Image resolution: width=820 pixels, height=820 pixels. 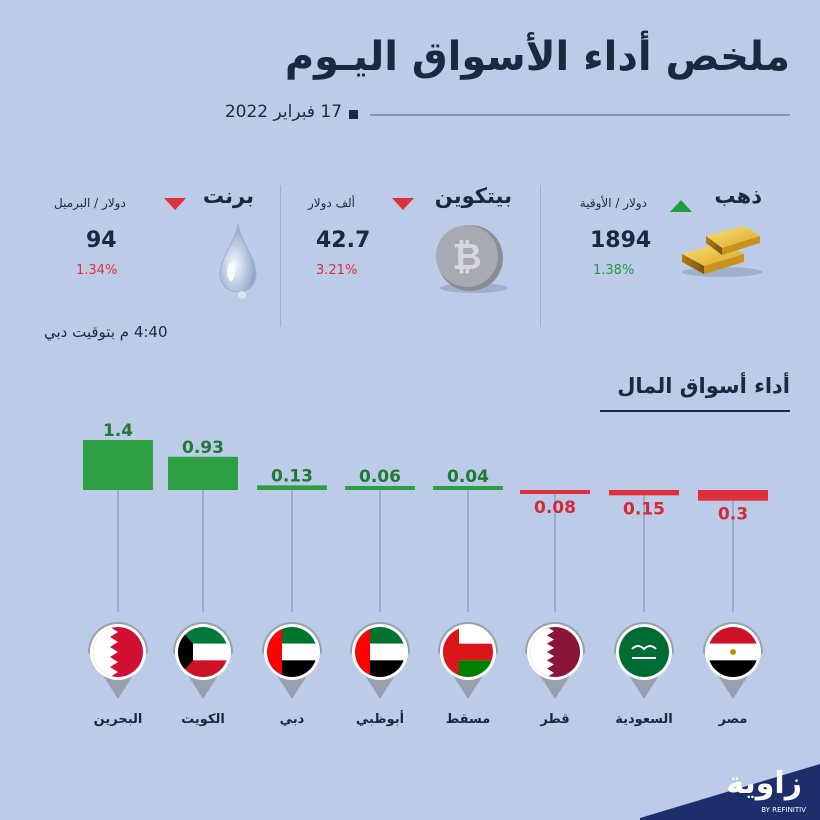 I want to click on bitcoin-unit: ألف دولار, so click(x=332, y=203).